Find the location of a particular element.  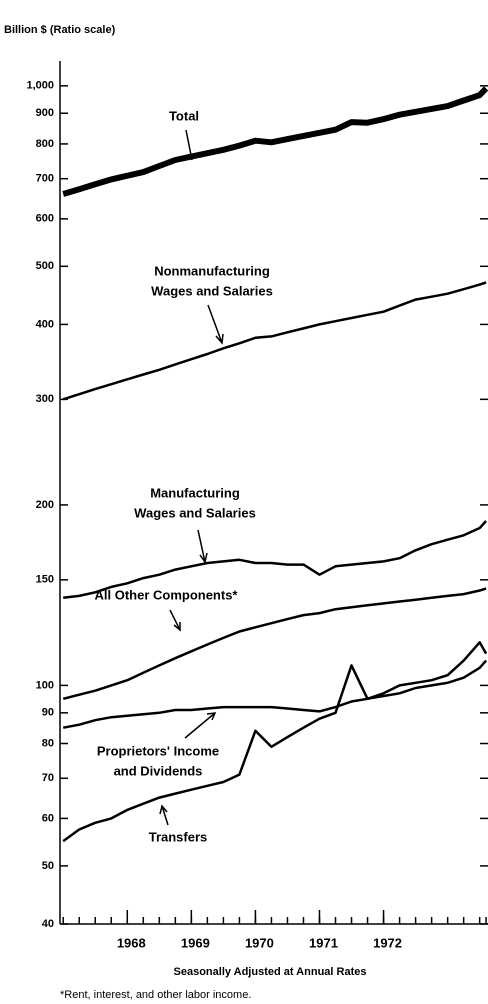

x-axis-label: Seasonally Adjusted at Annual Rates is located at coordinates (270, 972).